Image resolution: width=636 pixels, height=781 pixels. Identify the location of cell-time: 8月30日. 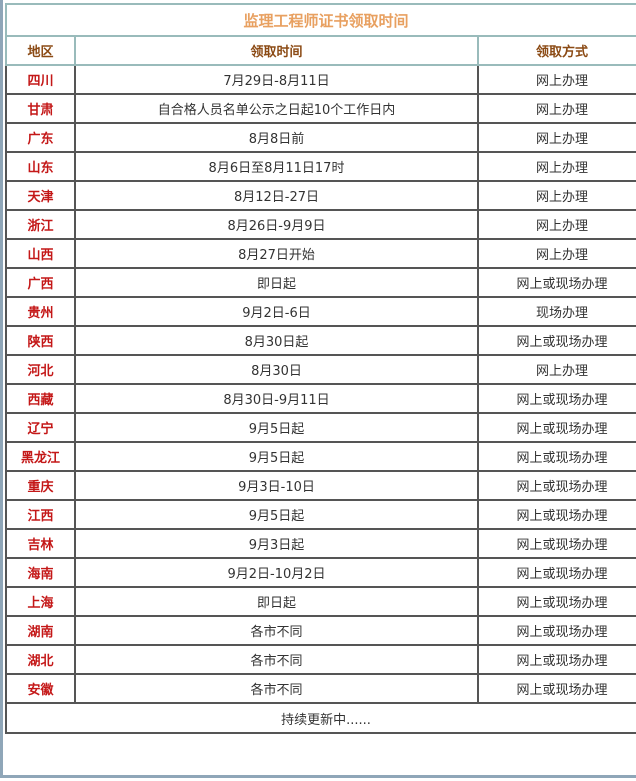
(276, 369).